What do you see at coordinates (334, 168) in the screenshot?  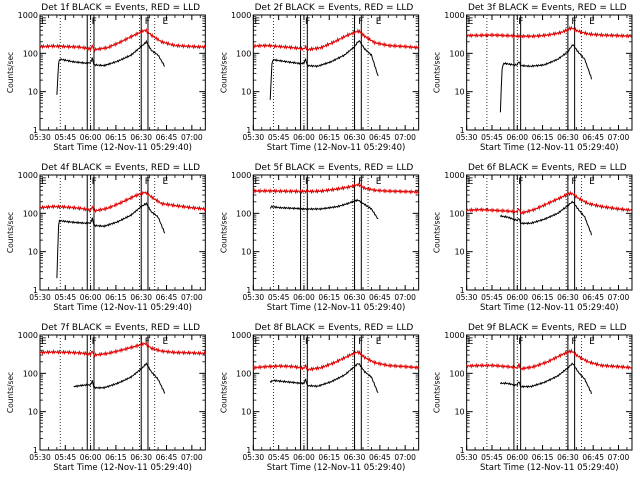 I see `panel-title: Det 5f BLACK = Events, RED = LLD` at bounding box center [334, 168].